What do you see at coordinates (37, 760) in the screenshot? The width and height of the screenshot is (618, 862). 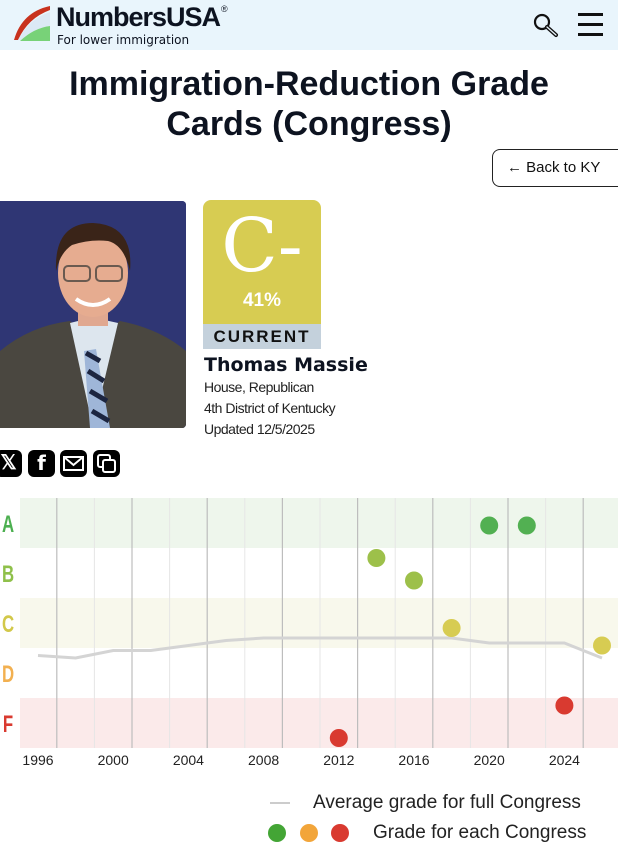 I see `x-tick-label: 1996` at bounding box center [37, 760].